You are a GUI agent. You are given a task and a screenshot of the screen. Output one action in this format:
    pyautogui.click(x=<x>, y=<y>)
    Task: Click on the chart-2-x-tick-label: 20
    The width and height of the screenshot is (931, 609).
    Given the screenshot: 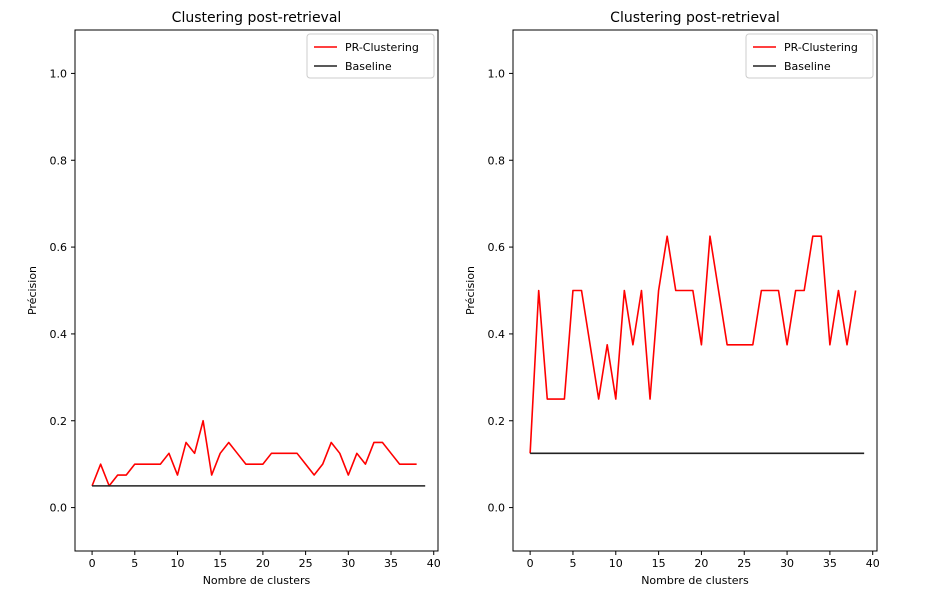 What is the action you would take?
    pyautogui.click(x=701, y=563)
    